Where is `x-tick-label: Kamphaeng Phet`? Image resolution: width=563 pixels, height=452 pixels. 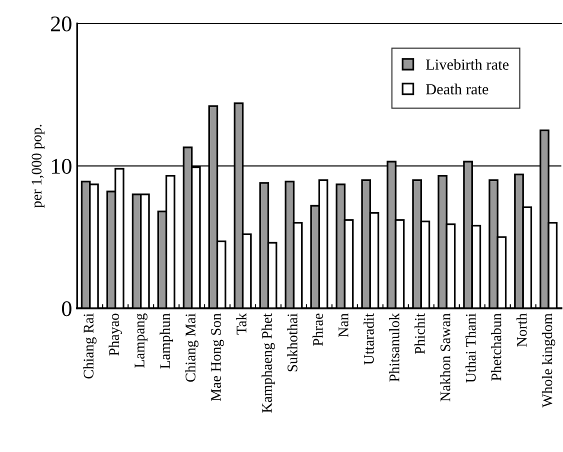 x-tick-label: Kamphaeng Phet is located at coordinates (268, 363).